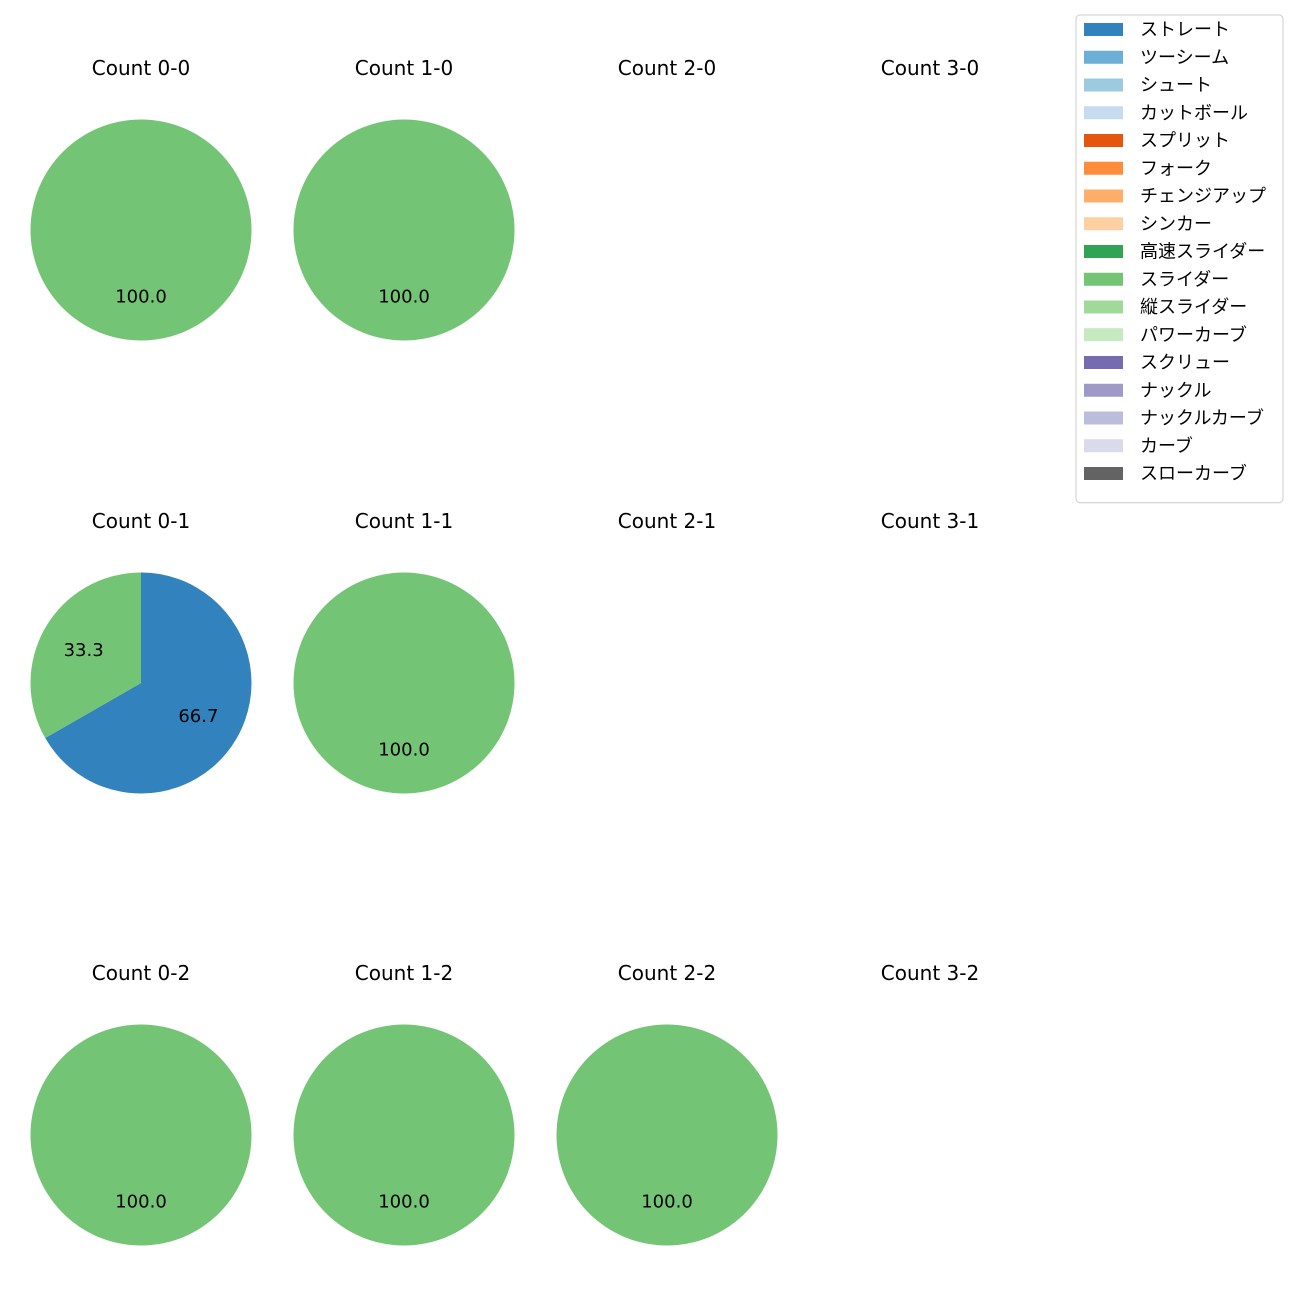 The height and width of the screenshot is (1300, 1300). I want to click on subplot-title: Count 1-1, so click(404, 521).